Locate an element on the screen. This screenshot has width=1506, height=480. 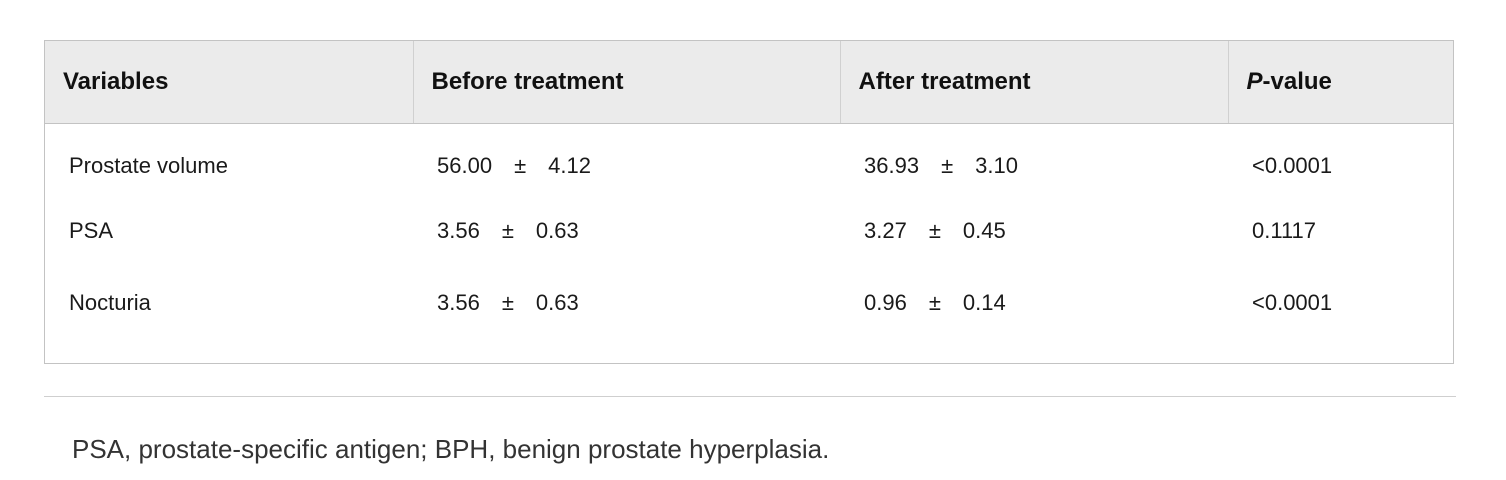
after-sd: 0.14 is located at coordinates (984, 302).